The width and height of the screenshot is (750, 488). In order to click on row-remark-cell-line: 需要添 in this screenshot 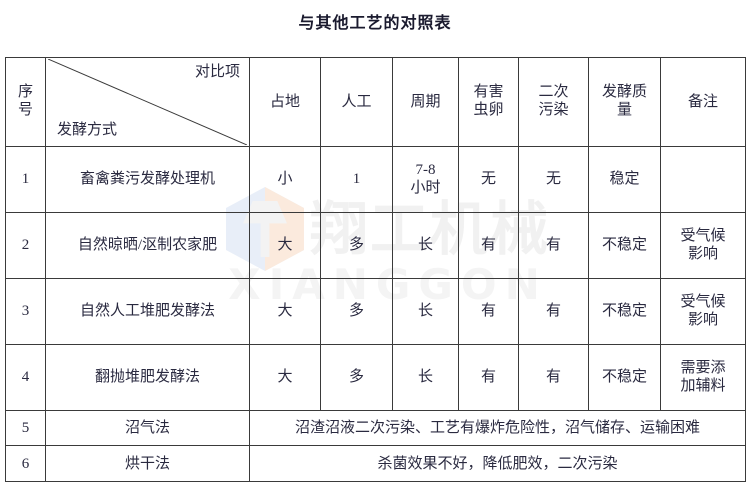, I will do `click(703, 368)`.